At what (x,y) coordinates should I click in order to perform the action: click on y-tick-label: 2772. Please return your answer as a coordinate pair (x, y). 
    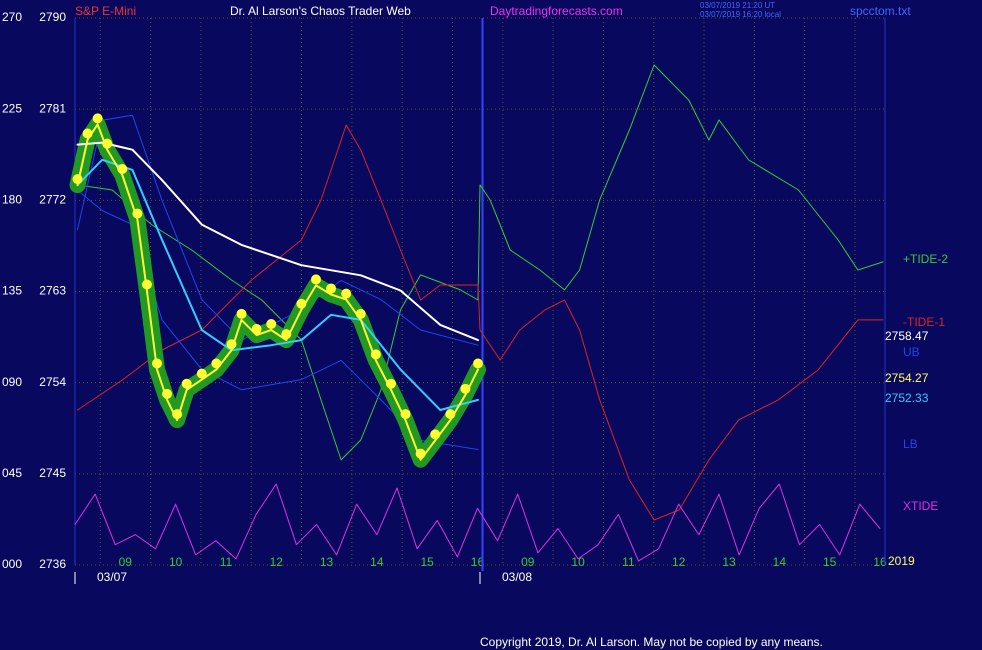
    Looking at the image, I should click on (52, 200).